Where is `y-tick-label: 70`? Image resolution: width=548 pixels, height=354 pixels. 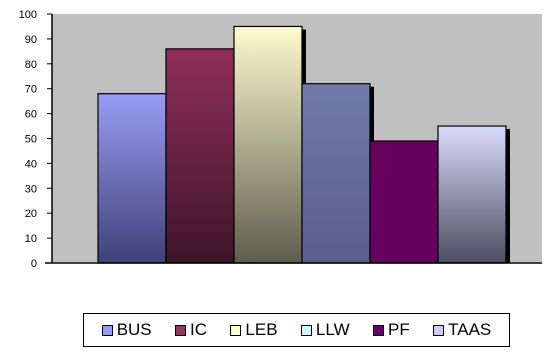
y-tick-label: 70 is located at coordinates (31, 90).